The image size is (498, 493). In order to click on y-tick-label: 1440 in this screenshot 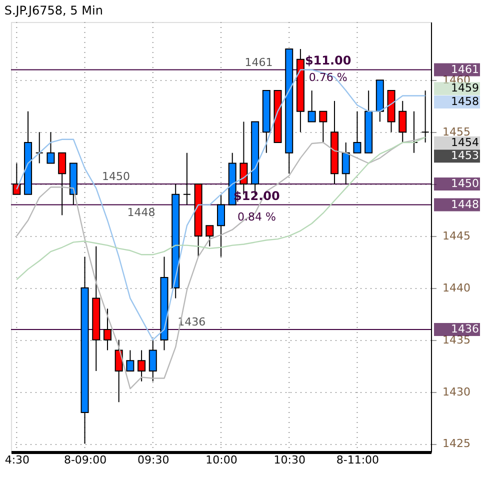, I will do `click(456, 287)`.